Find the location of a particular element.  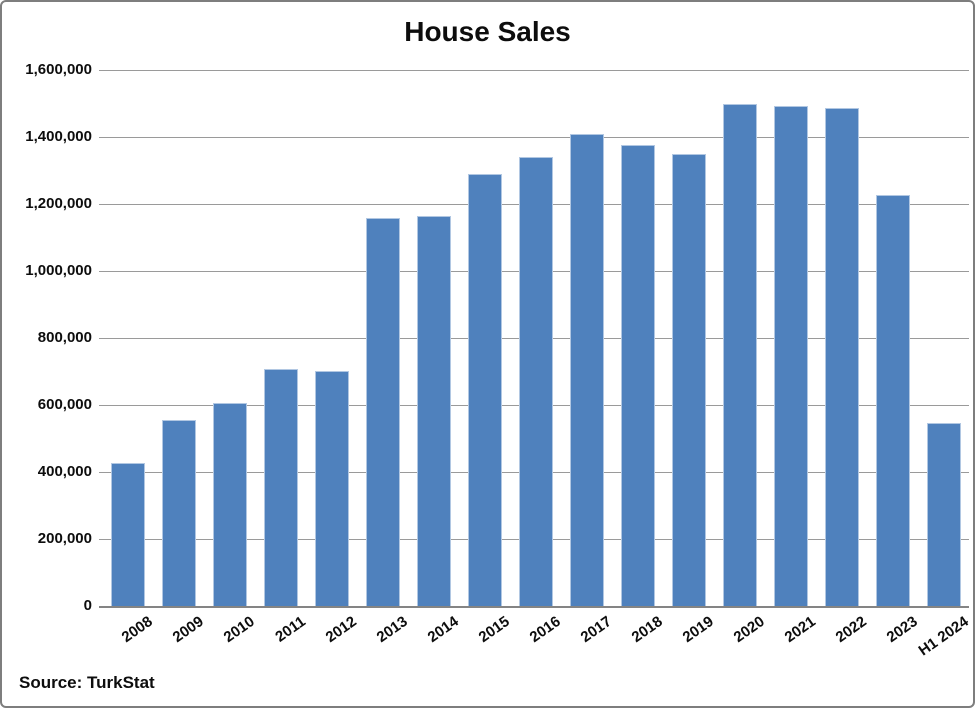

bar-2012 is located at coordinates (332, 488).